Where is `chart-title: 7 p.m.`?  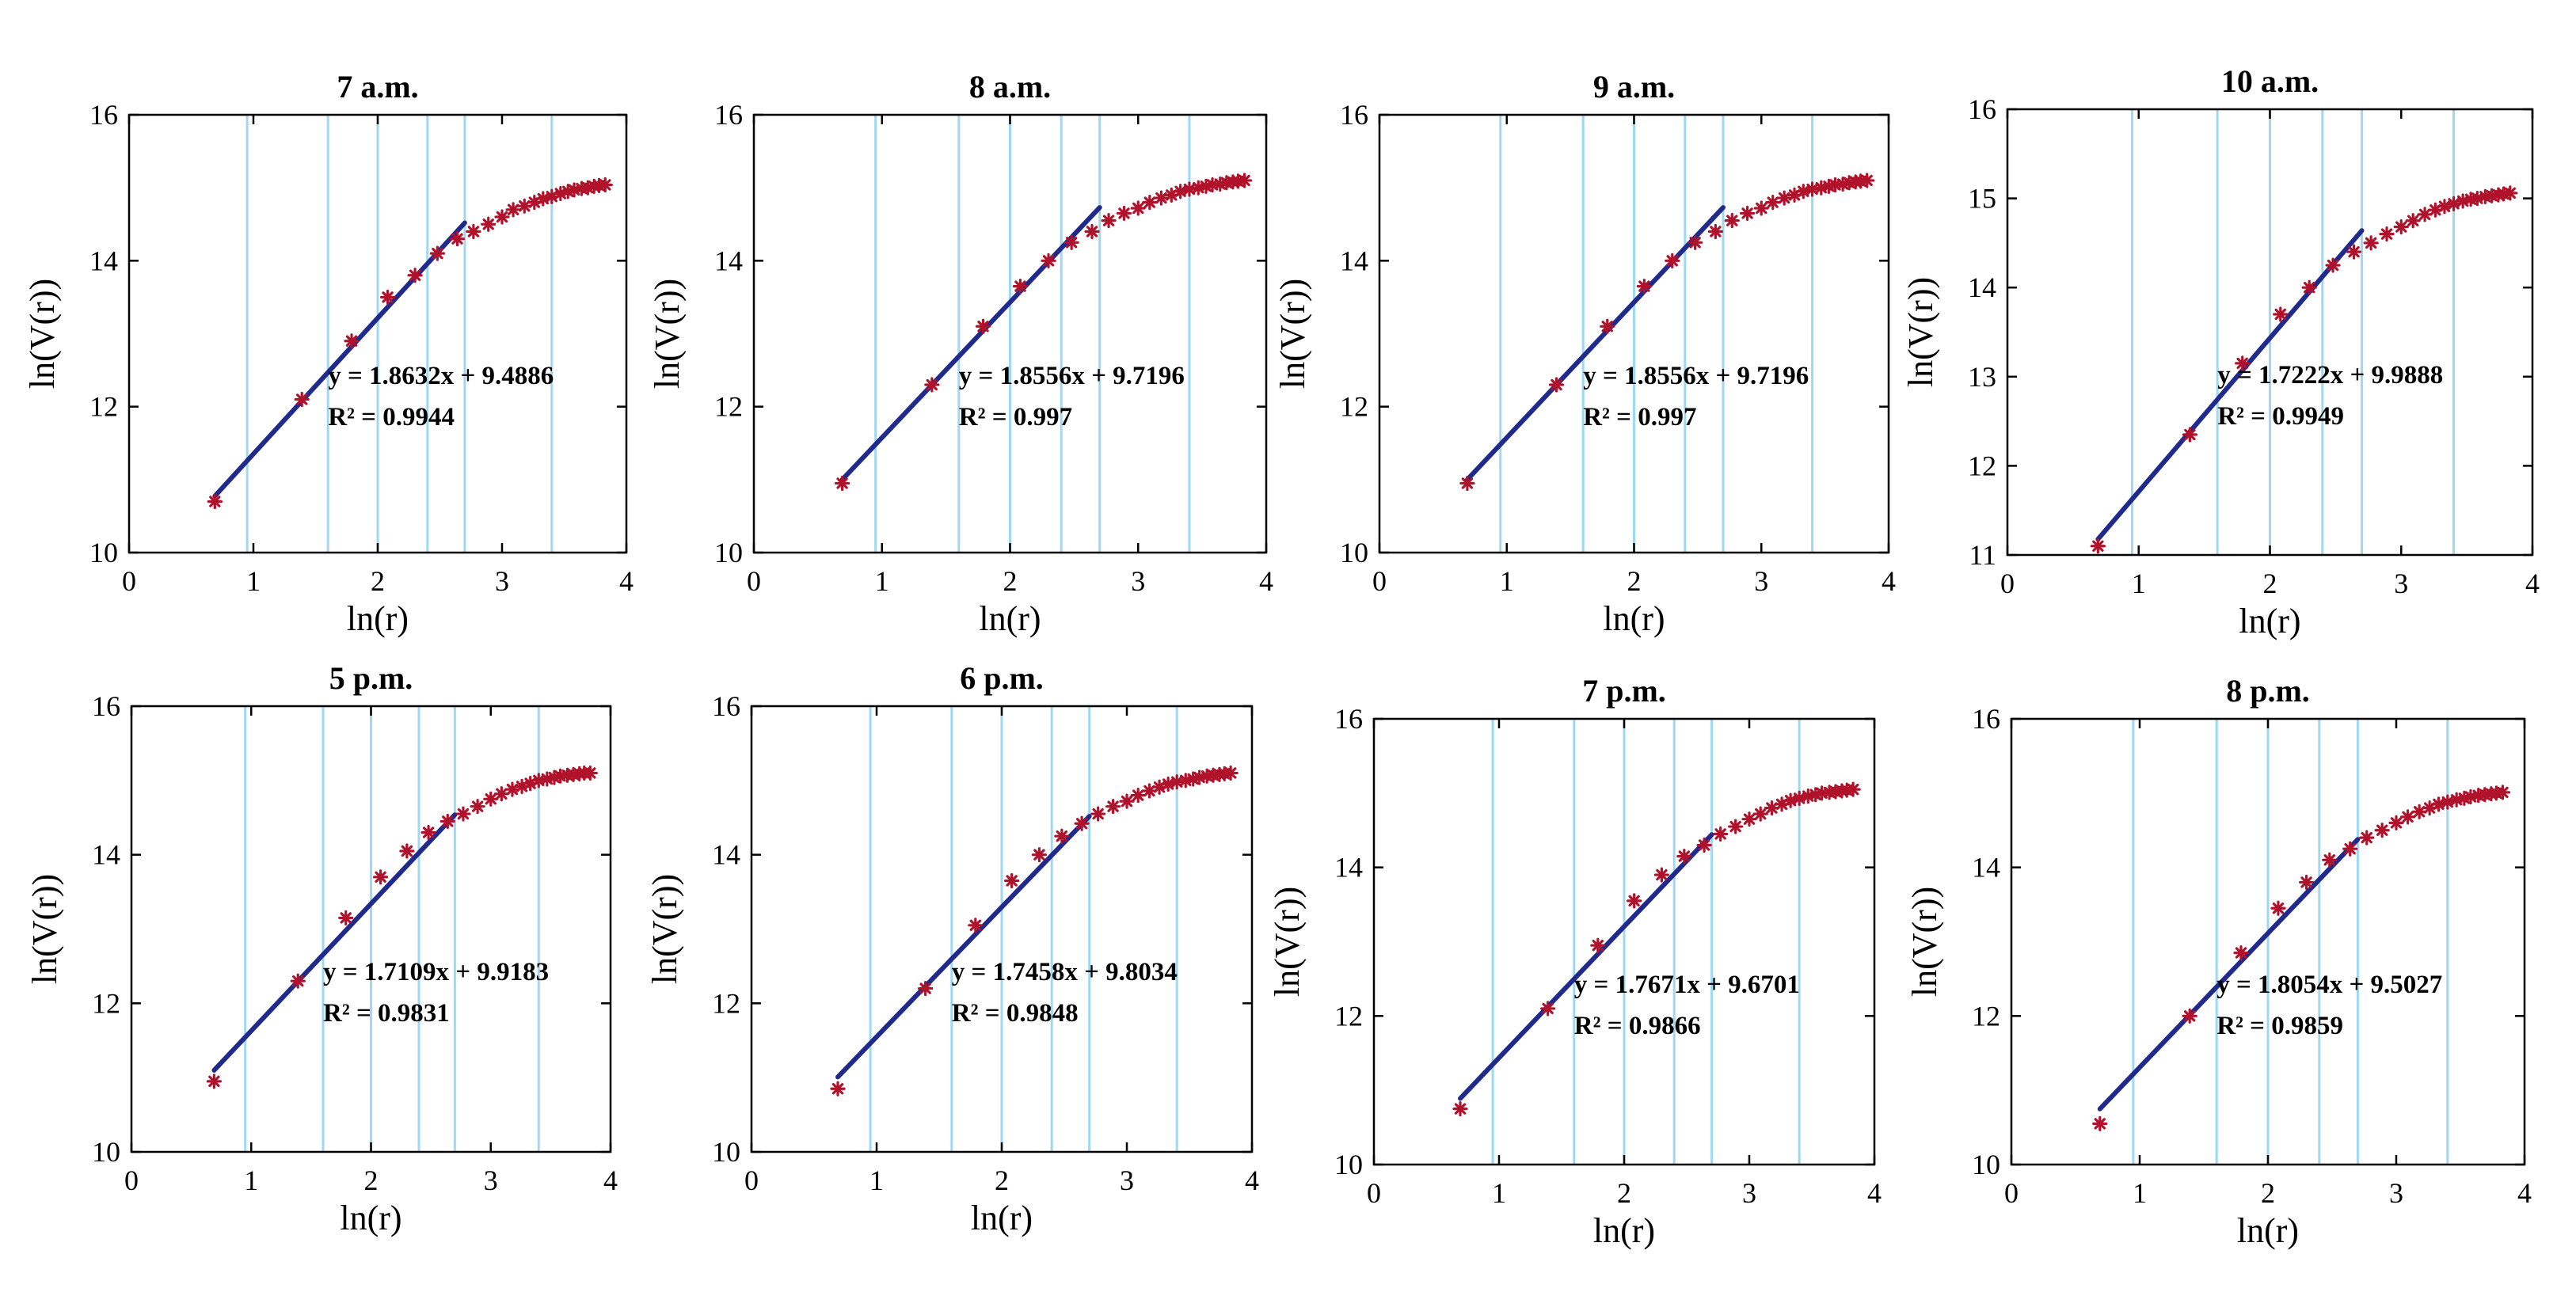
chart-title: 7 p.m. is located at coordinates (1624, 691).